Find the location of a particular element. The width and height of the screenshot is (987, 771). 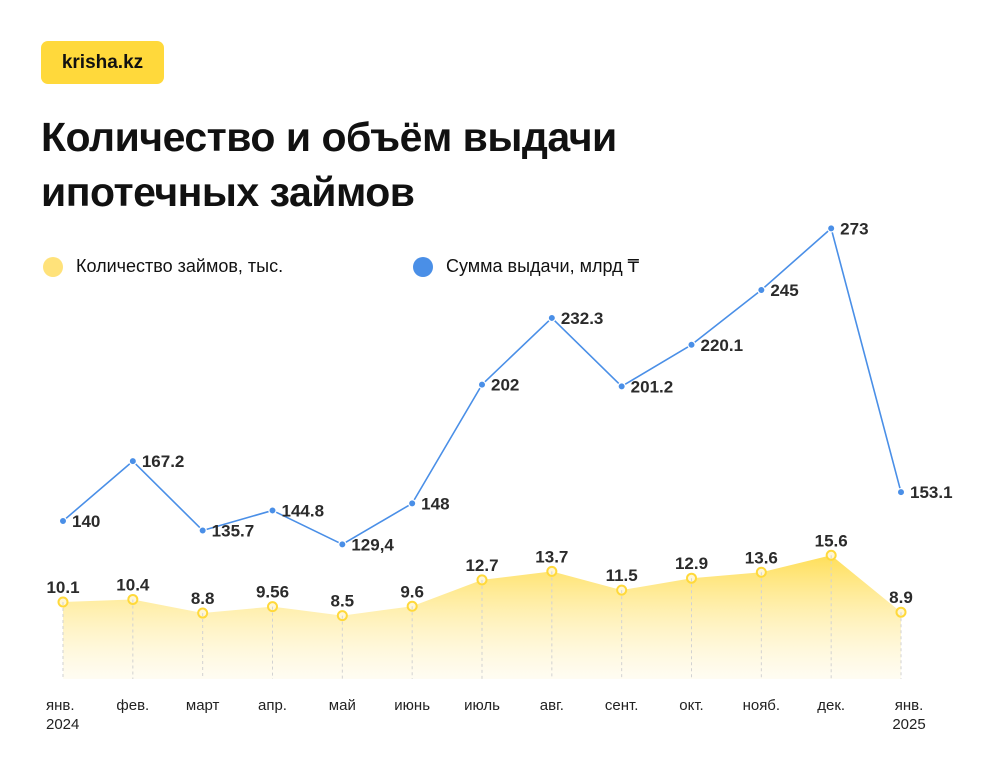

count-value-label: 10.4 is located at coordinates (133, 584).